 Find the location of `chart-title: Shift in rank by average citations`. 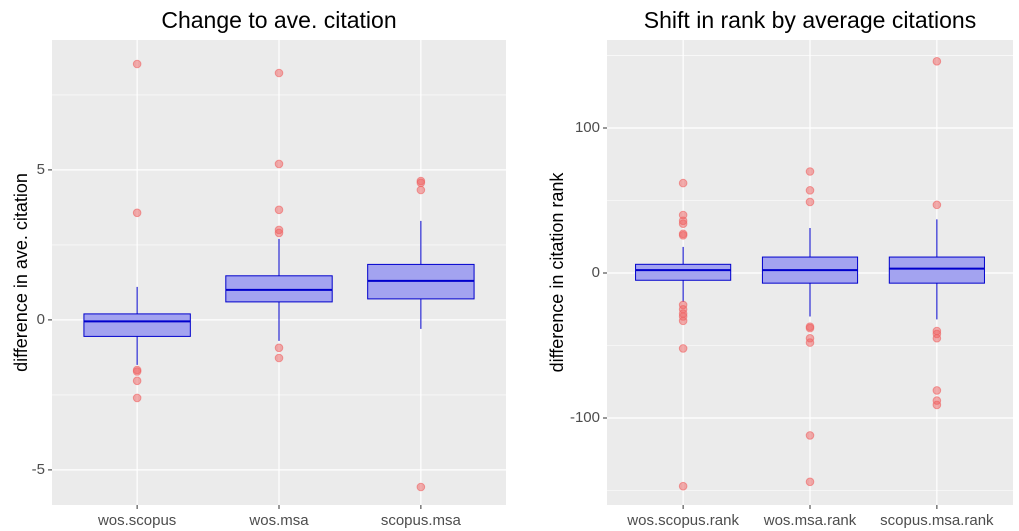

chart-title: Shift in rank by average citations is located at coordinates (810, 20).